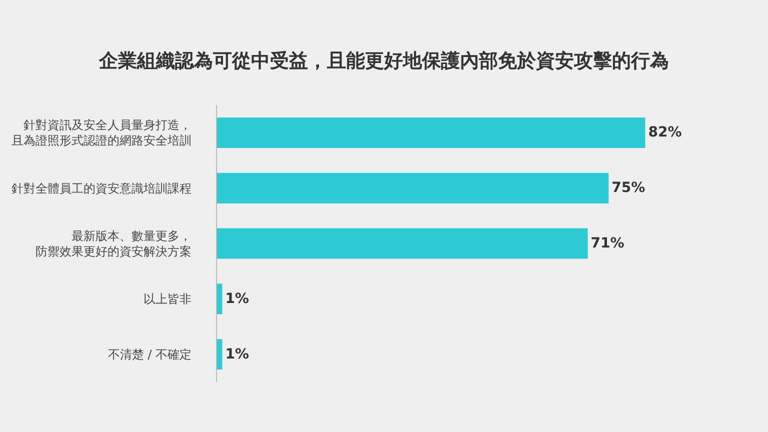  What do you see at coordinates (102, 188) in the screenshot?
I see `y-tick-label: 針對全體員工的資安意識培訓課程` at bounding box center [102, 188].